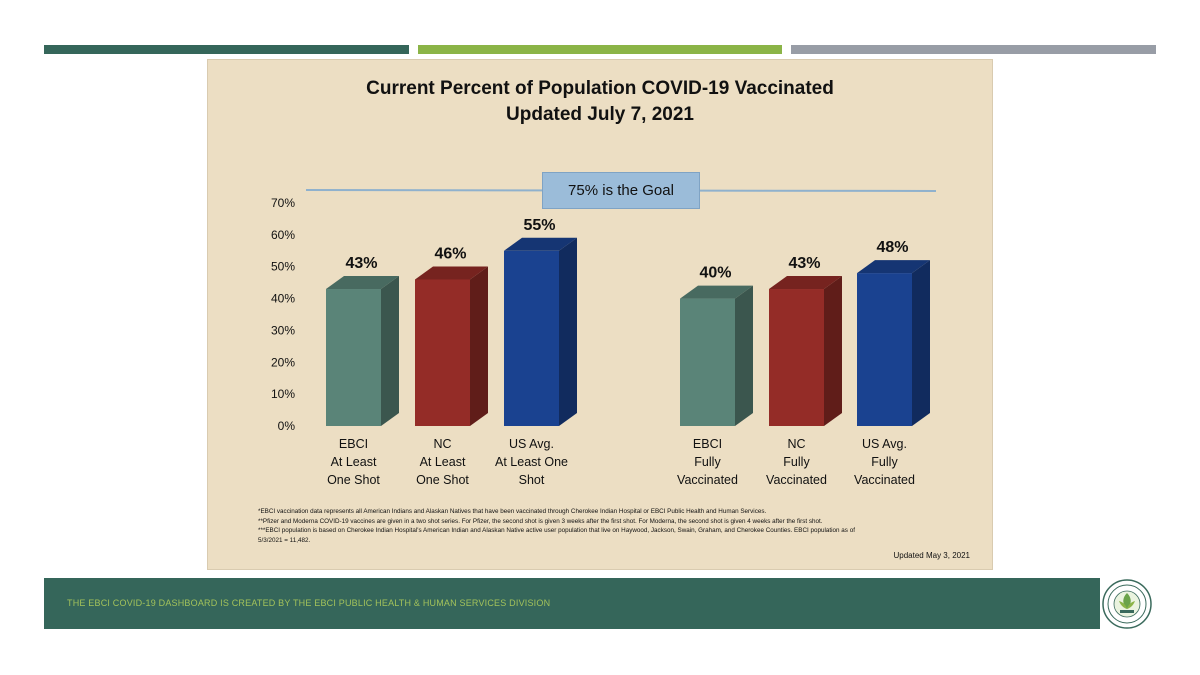  Describe the element at coordinates (932, 555) in the screenshot. I see `updated-note: Updated May 3, 2021` at that location.